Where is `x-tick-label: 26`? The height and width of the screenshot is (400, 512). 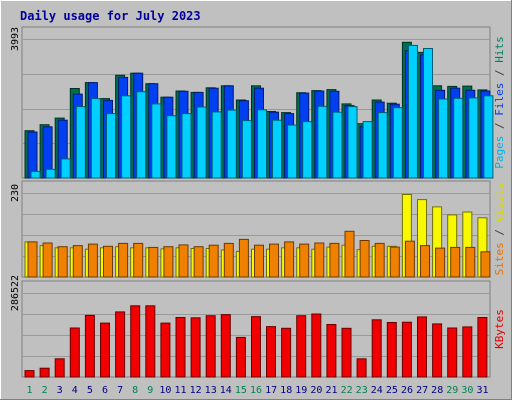
x-tick-label: 26 is located at coordinates (407, 390).